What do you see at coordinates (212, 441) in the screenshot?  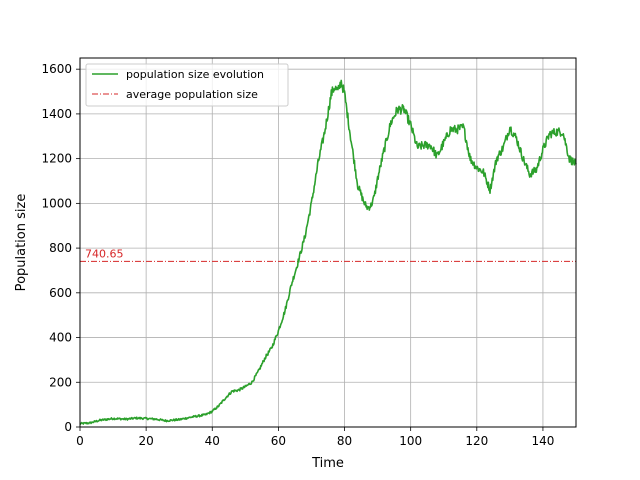 I see `x-tick-label: 40` at bounding box center [212, 441].